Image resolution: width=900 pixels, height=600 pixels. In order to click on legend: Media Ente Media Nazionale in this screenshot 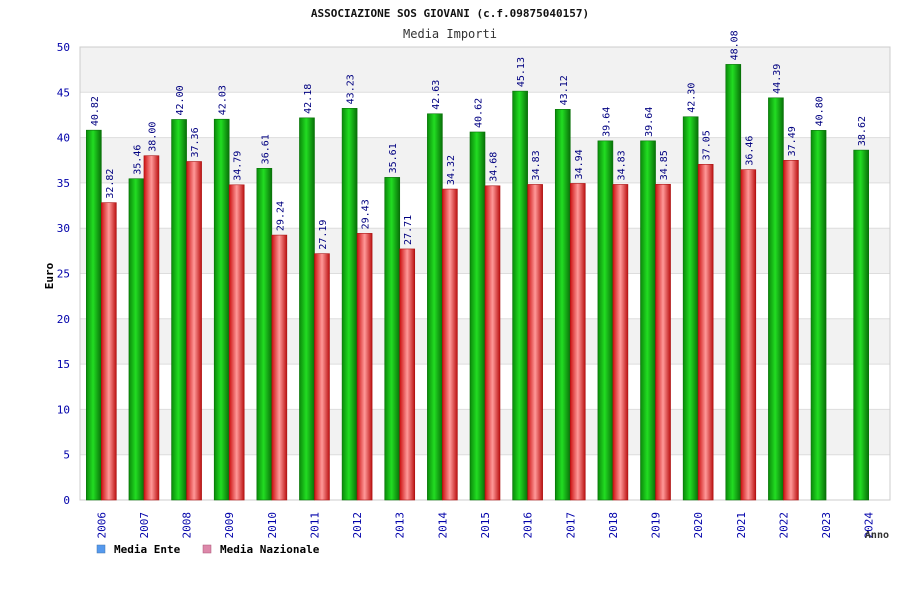, I will do `click(208, 549)`.